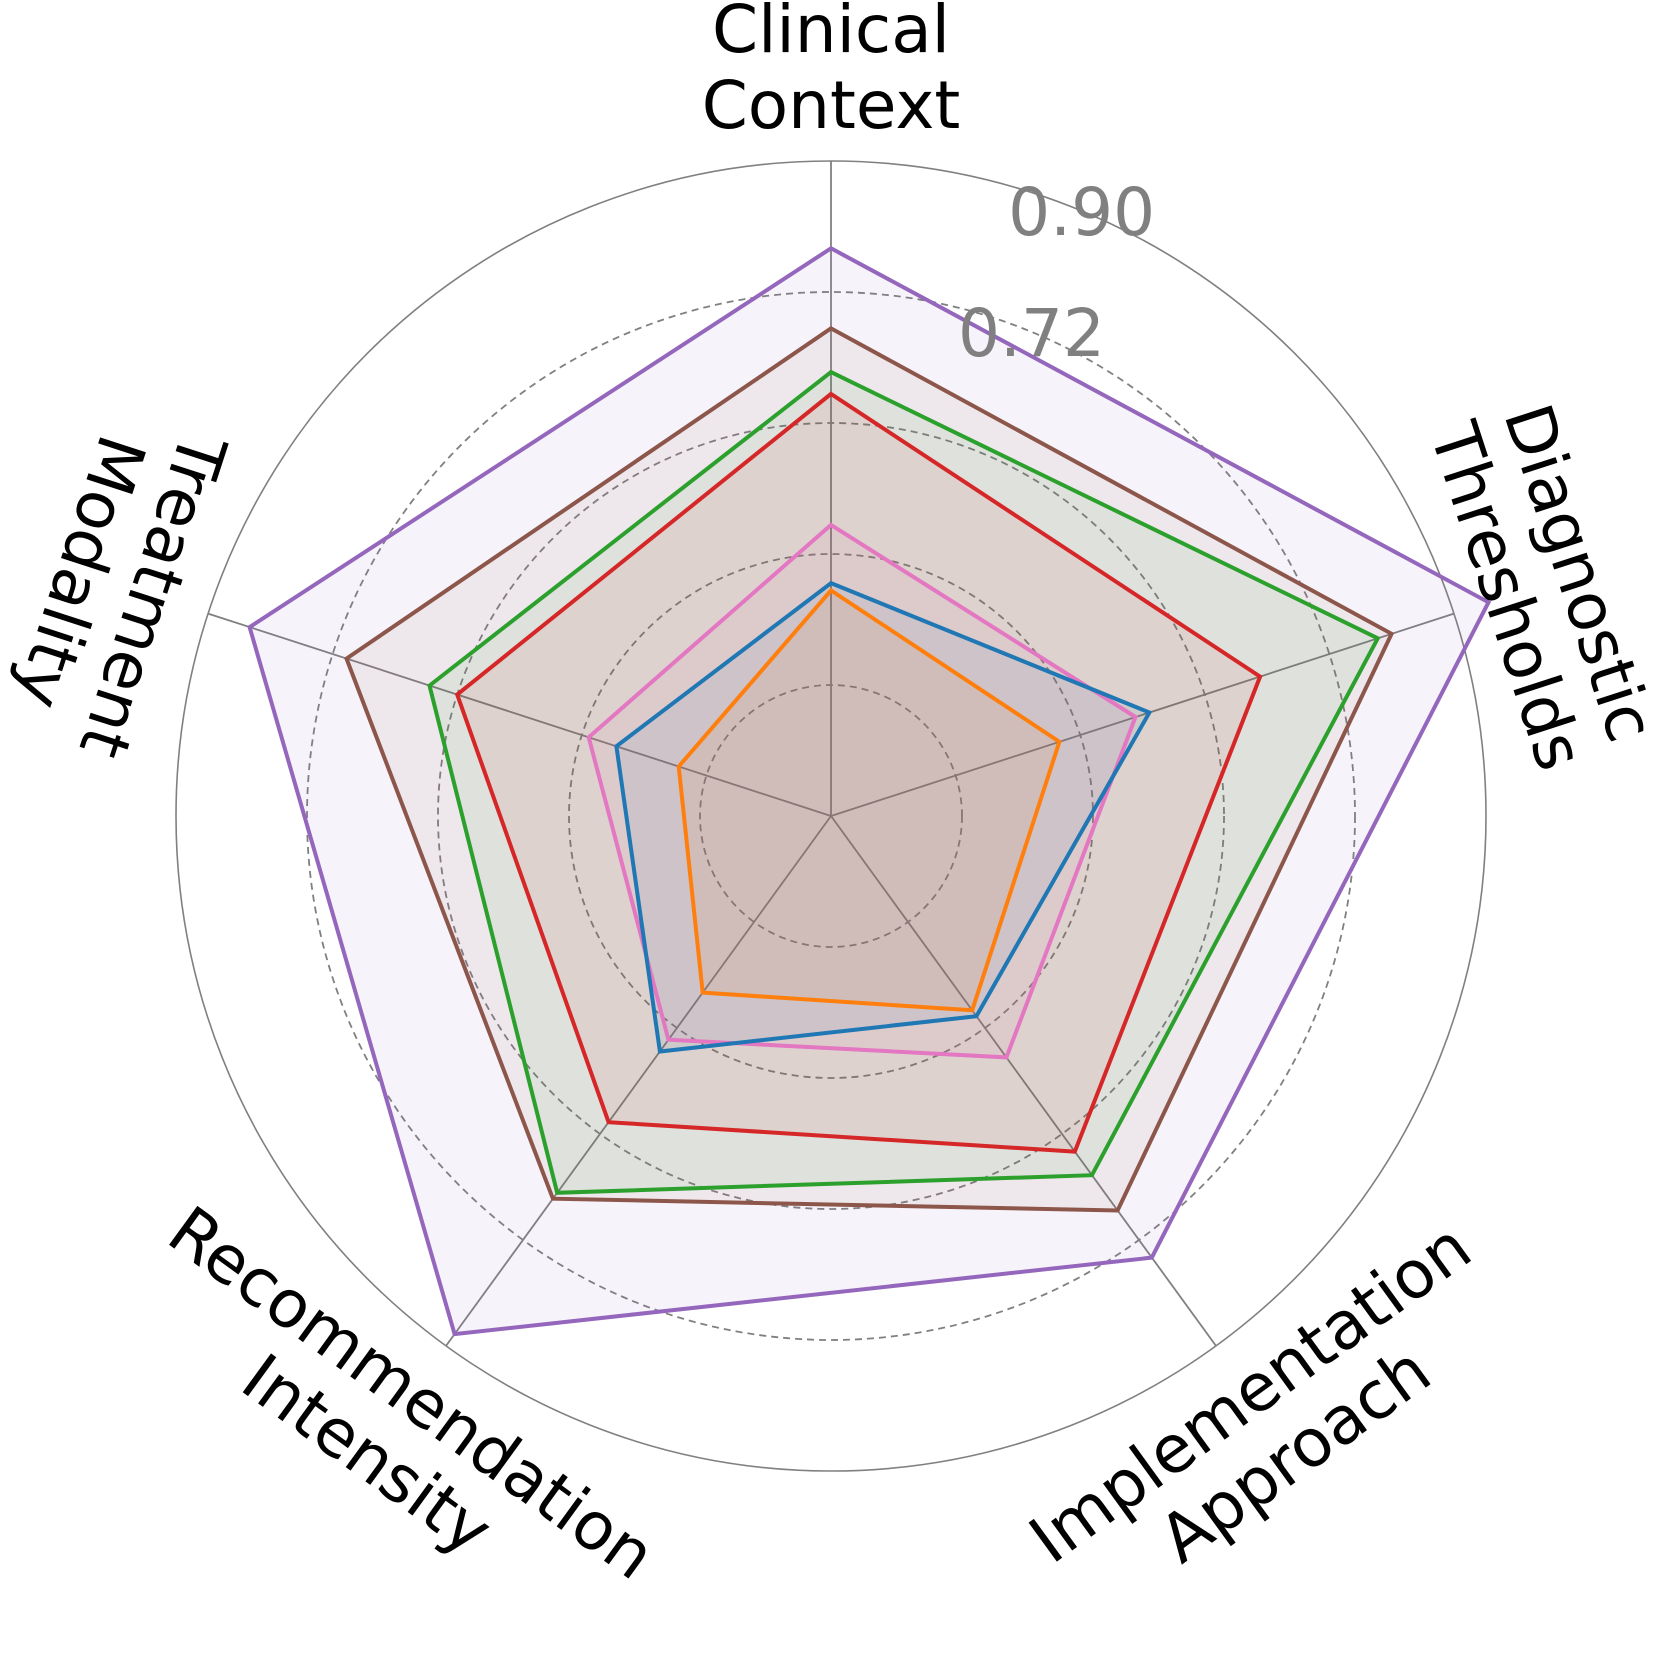 This screenshot has width=1662, height=1653. Describe the element at coordinates (120, 583) in the screenshot. I see `axis-label: TreatmentModality` at that location.